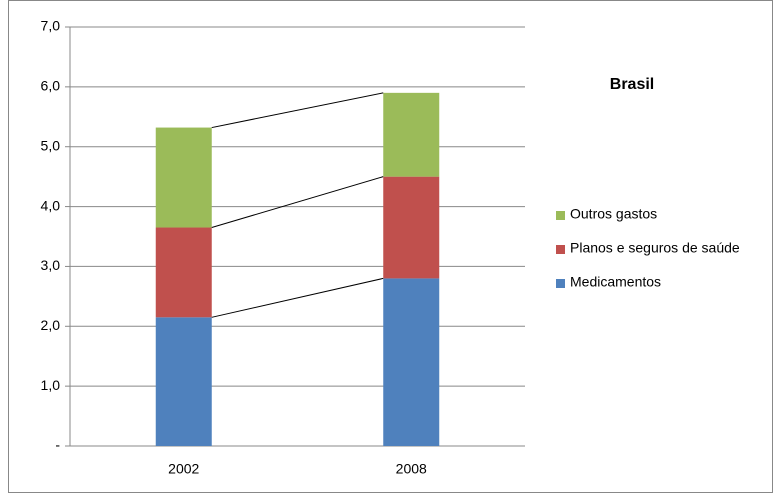  What do you see at coordinates (632, 84) in the screenshot?
I see `chart-title: Brasil` at bounding box center [632, 84].